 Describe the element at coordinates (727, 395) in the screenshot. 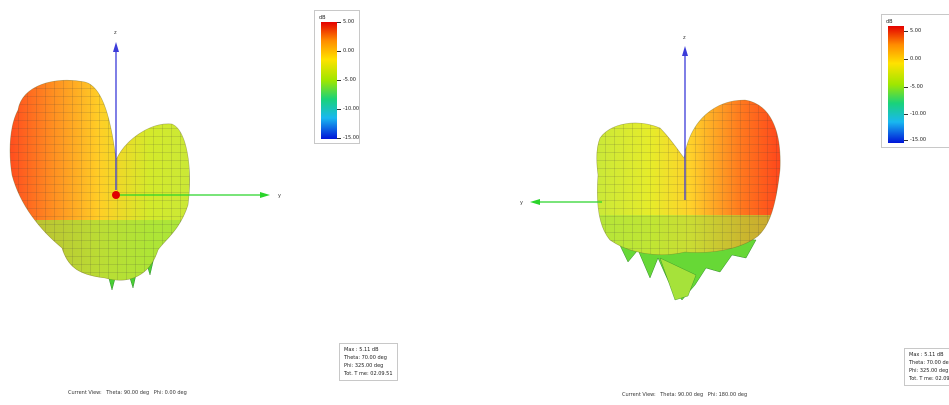

I see `current-view-phi: Phi: 180.00 deg` at that location.